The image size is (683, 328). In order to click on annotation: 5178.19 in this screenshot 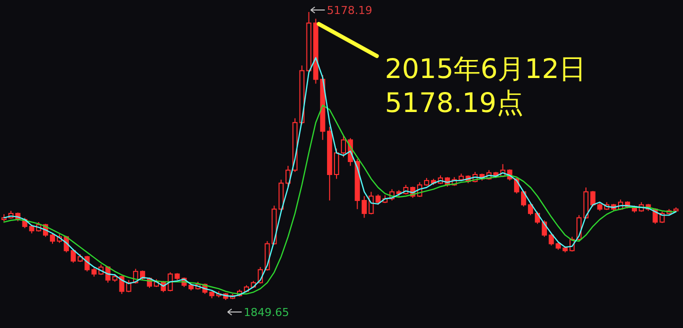, I will do `click(349, 10)`.